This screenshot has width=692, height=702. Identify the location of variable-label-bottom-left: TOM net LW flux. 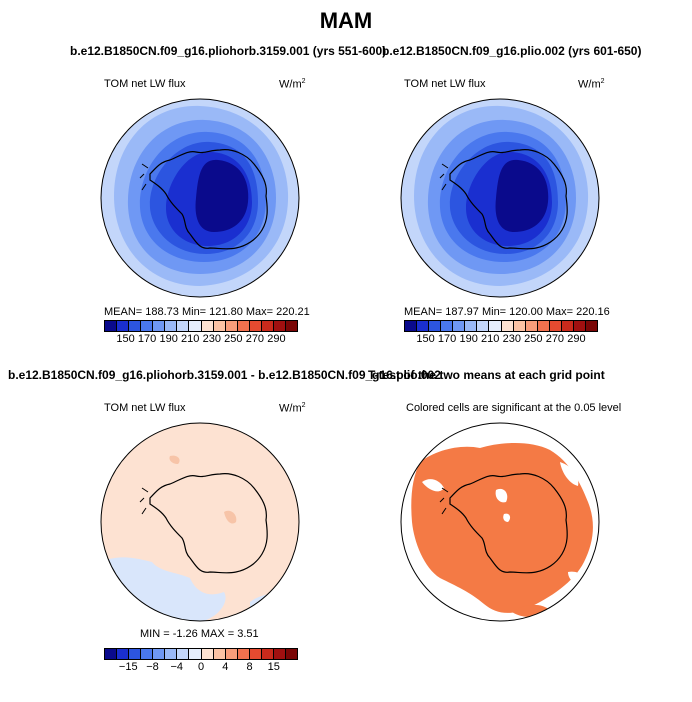
(145, 408).